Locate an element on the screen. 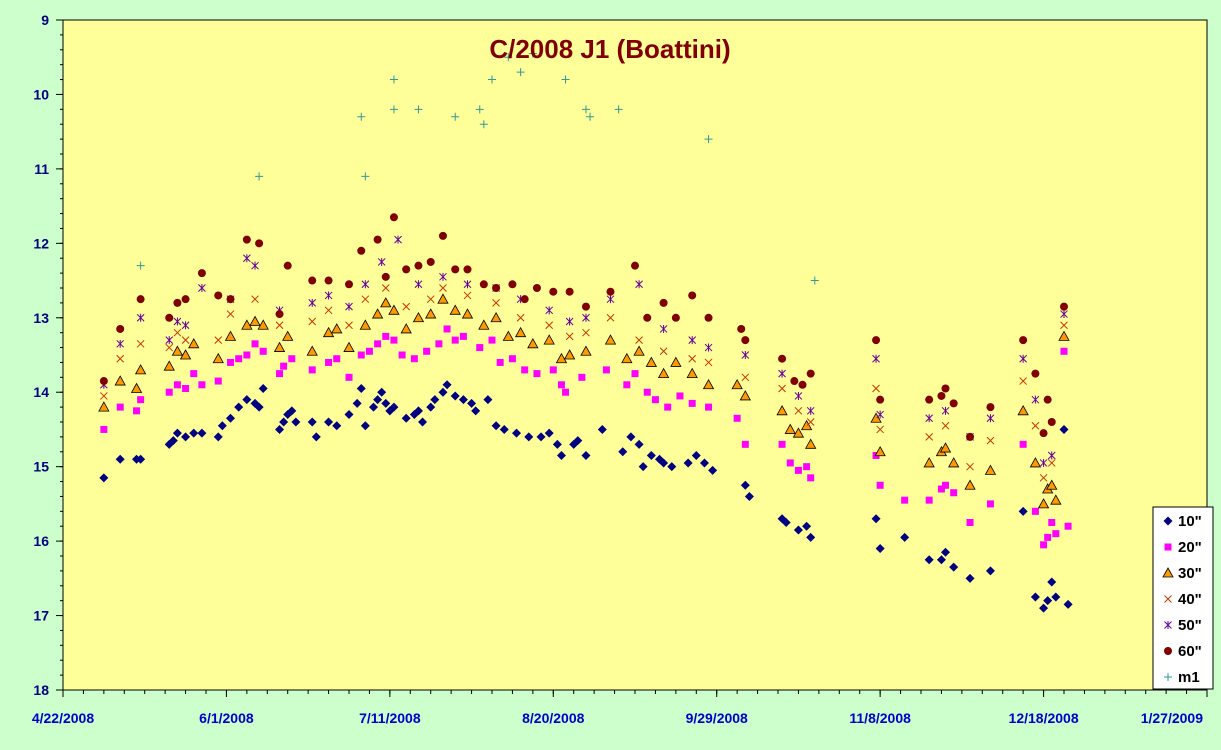 Image resolution: width=1221 pixels, height=750 pixels. chart-title: C/2008 J1 (Boattini) is located at coordinates (609, 49).